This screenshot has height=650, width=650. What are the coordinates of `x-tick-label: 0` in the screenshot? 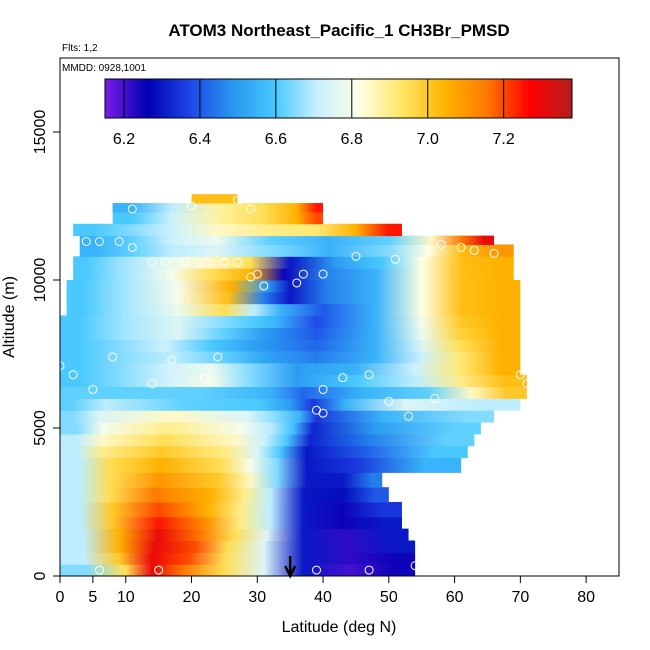 It's located at (60, 597).